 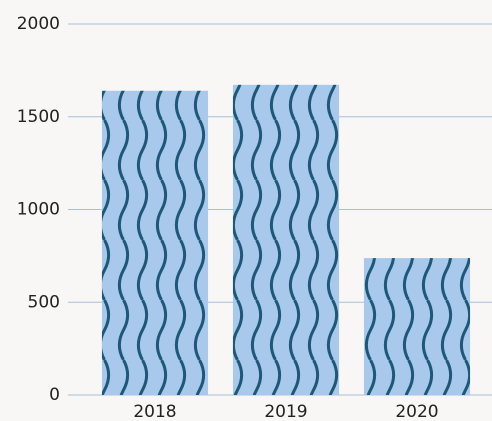 I want to click on x-tick-label: 2019, so click(x=285, y=411).